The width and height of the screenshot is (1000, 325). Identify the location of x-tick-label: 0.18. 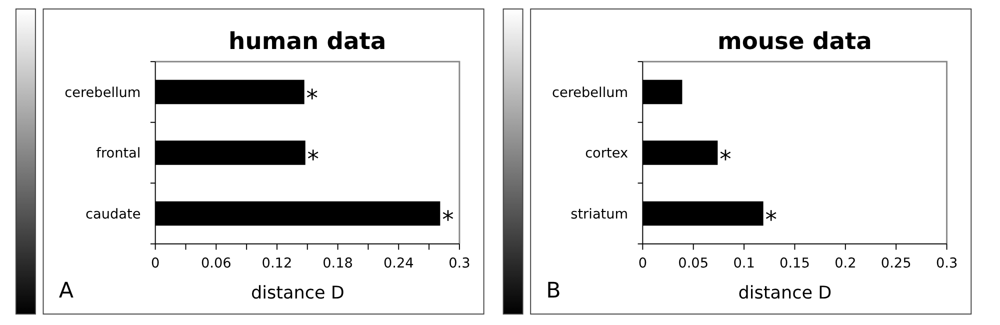
(337, 263).